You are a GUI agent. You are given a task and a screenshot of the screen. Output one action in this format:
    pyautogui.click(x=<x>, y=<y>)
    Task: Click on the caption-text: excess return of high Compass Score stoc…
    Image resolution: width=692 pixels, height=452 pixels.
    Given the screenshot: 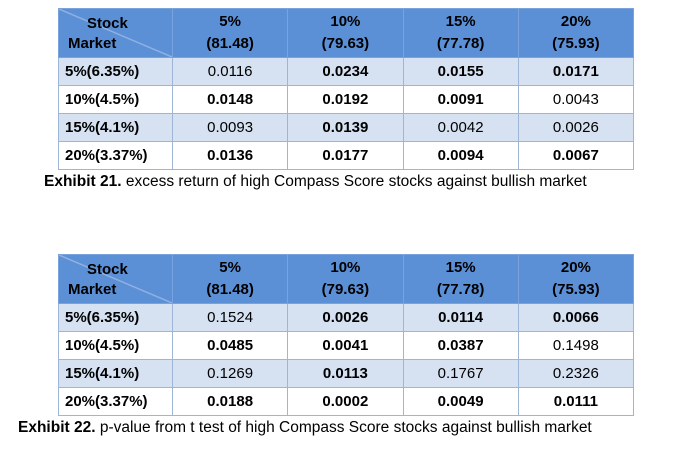 What is the action you would take?
    pyautogui.click(x=354, y=181)
    